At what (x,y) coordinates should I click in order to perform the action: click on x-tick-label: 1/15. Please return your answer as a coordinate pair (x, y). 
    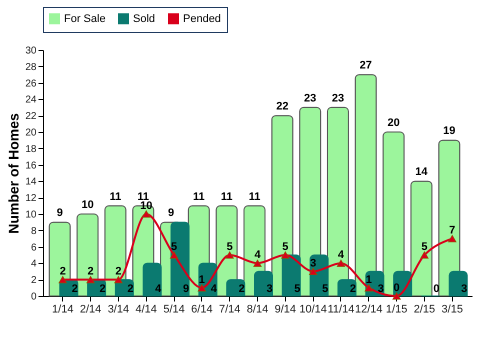
    Looking at the image, I should click on (397, 310).